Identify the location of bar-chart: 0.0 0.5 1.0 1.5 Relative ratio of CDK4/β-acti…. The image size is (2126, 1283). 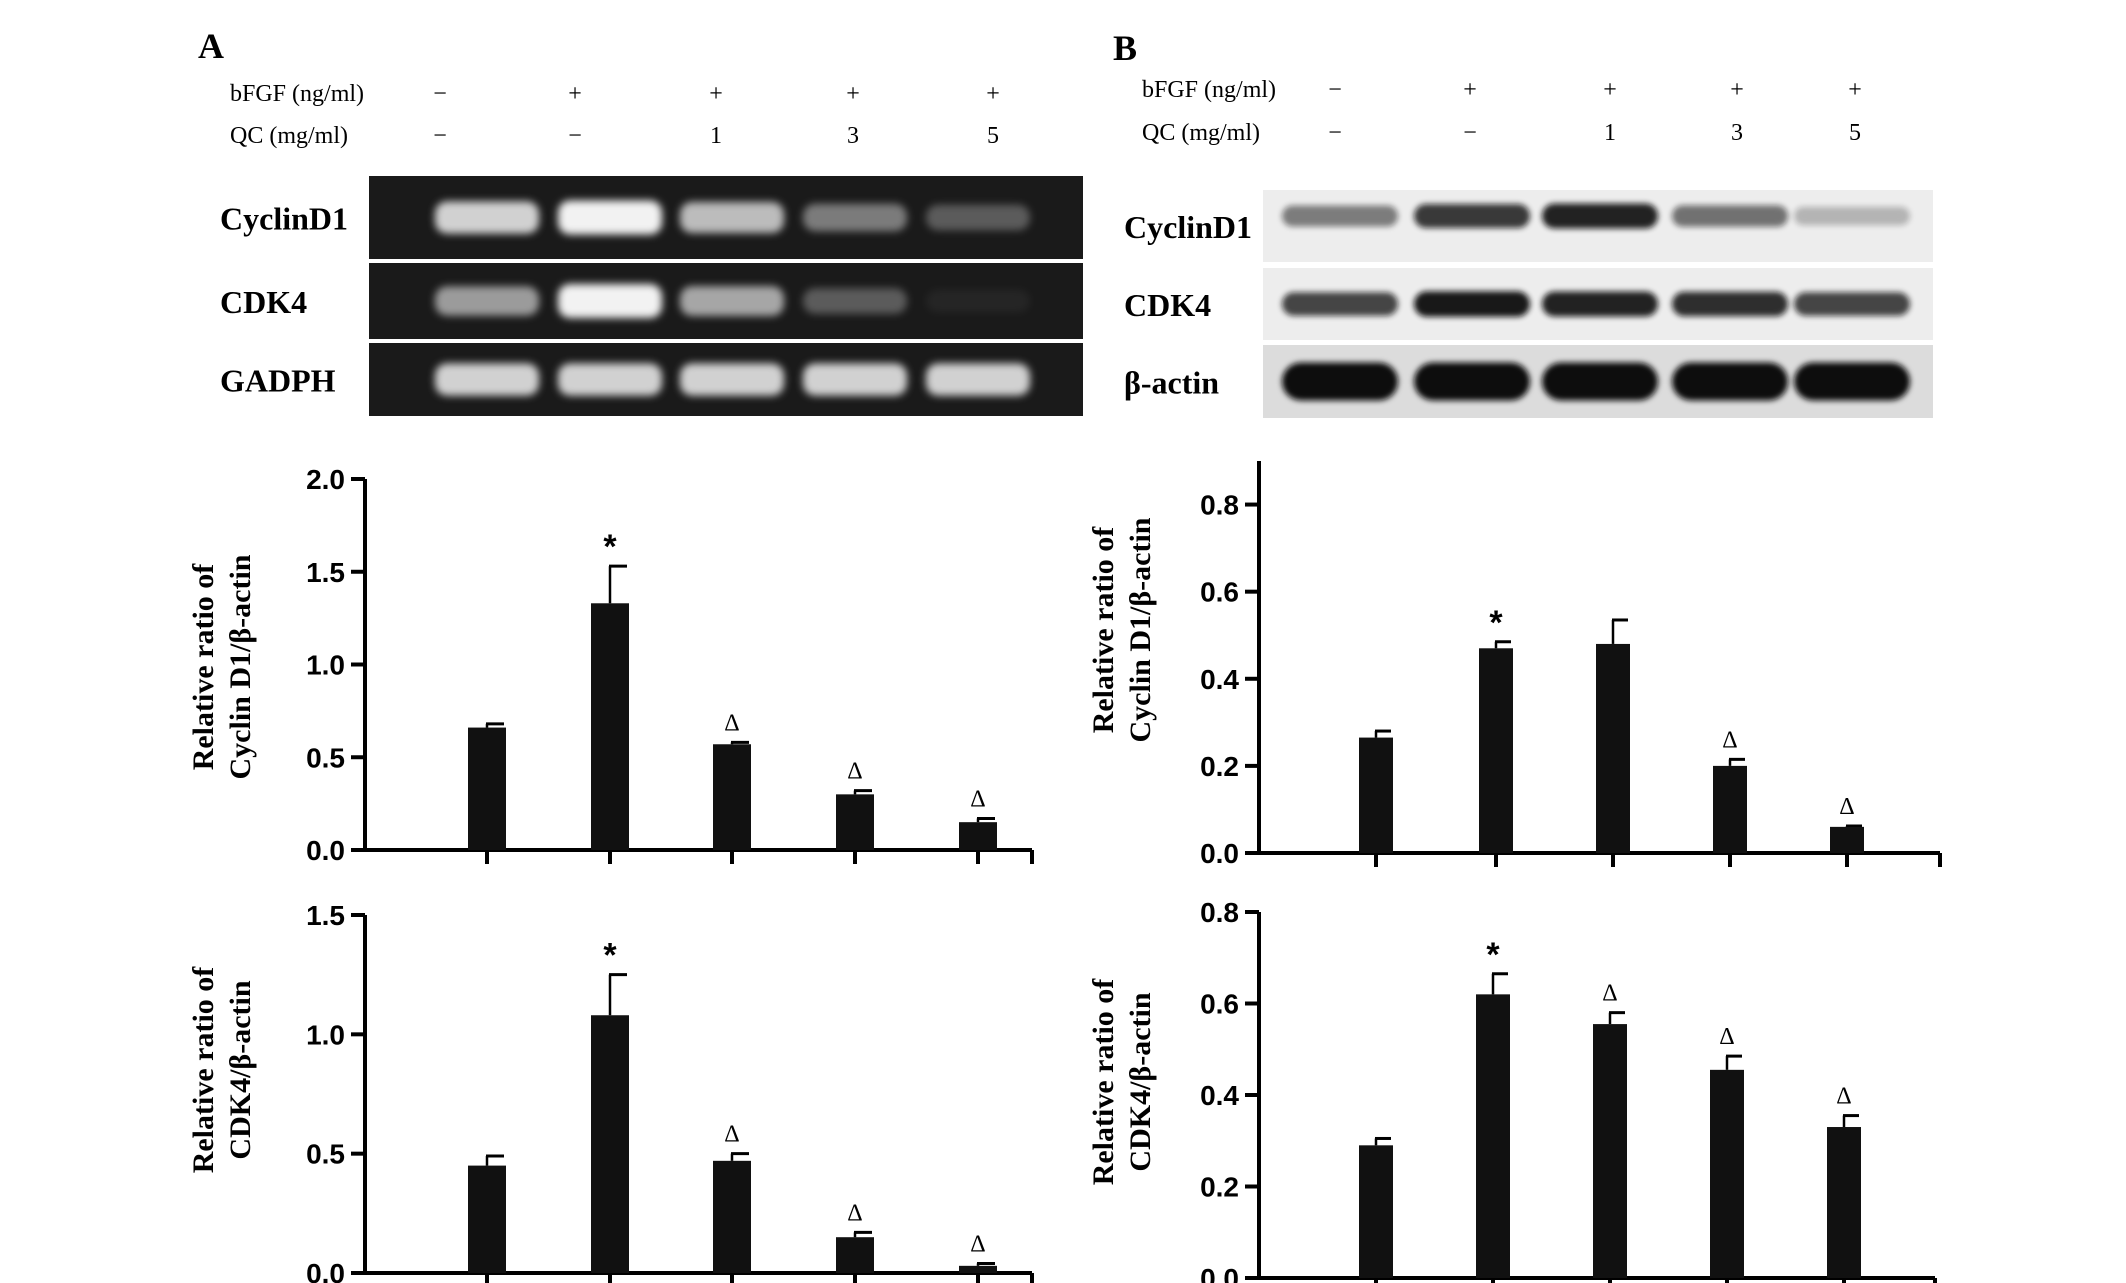
(610, 1091).